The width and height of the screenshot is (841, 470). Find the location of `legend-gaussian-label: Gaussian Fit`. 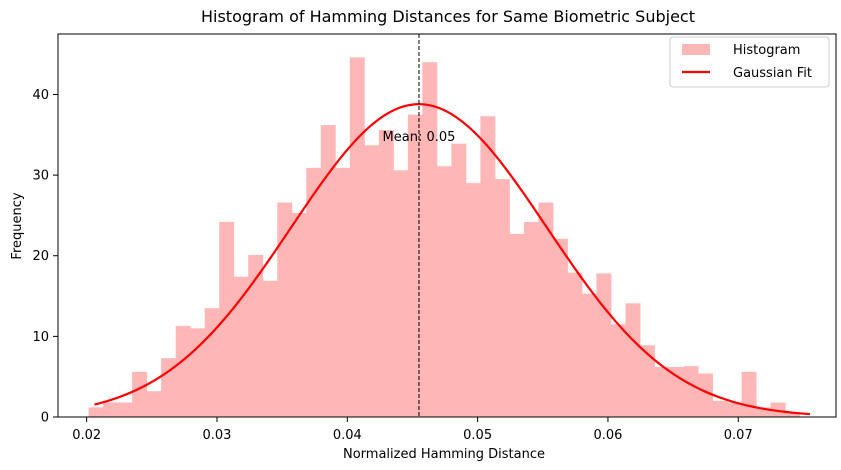

legend-gaussian-label: Gaussian Fit is located at coordinates (772, 73).